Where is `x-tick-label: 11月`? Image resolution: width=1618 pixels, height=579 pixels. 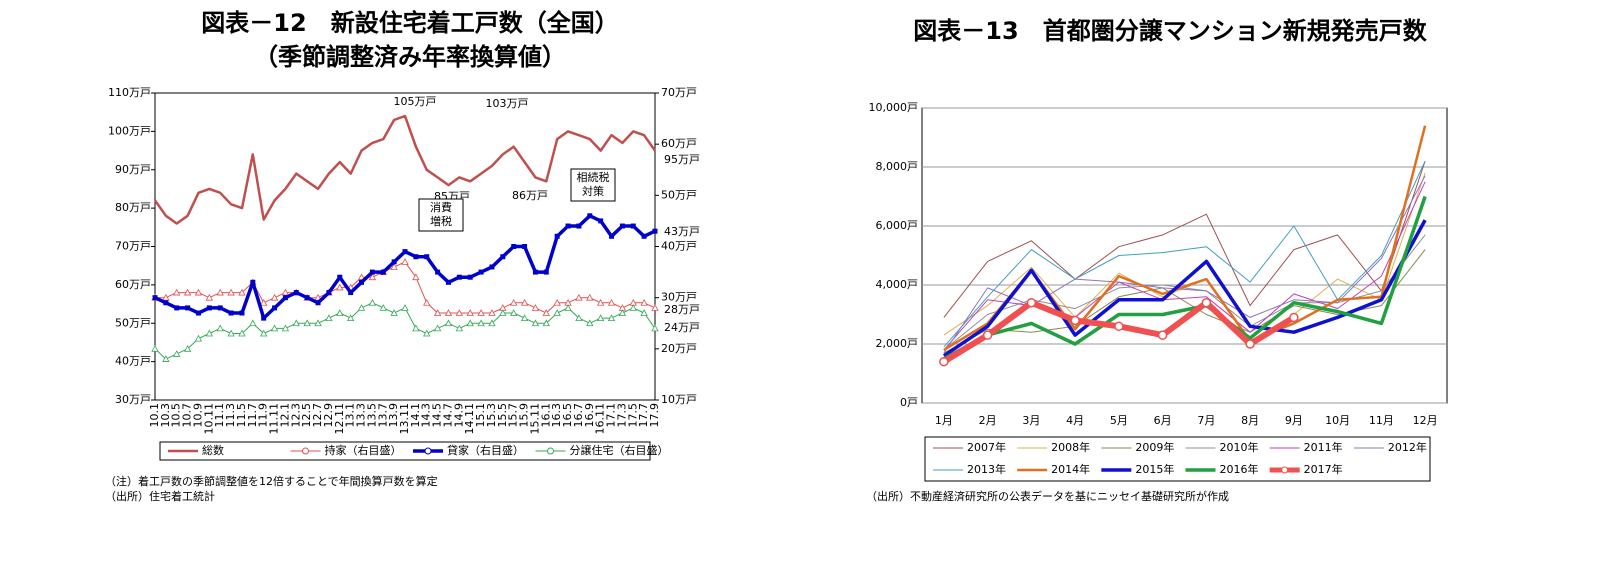
x-tick-label: 11月 is located at coordinates (1381, 420).